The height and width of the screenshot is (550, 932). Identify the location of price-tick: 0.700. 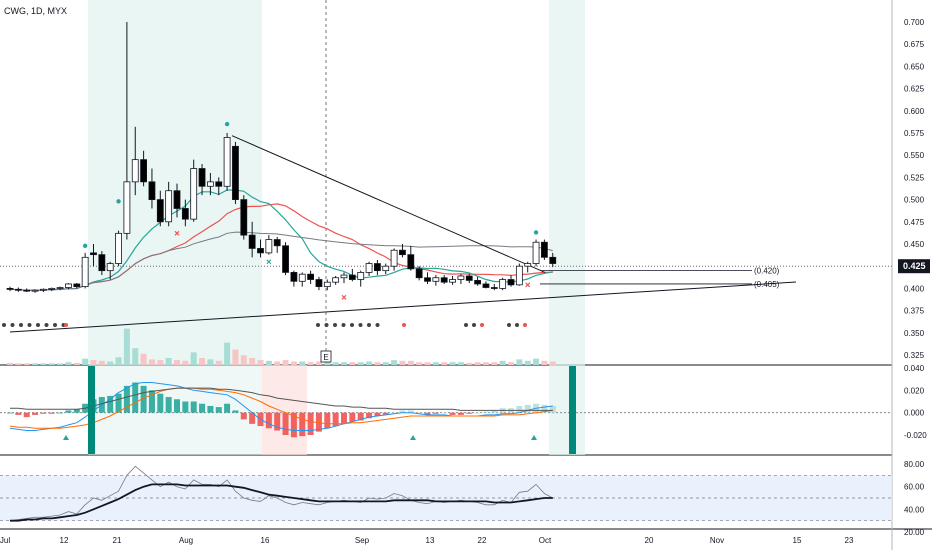
(914, 22).